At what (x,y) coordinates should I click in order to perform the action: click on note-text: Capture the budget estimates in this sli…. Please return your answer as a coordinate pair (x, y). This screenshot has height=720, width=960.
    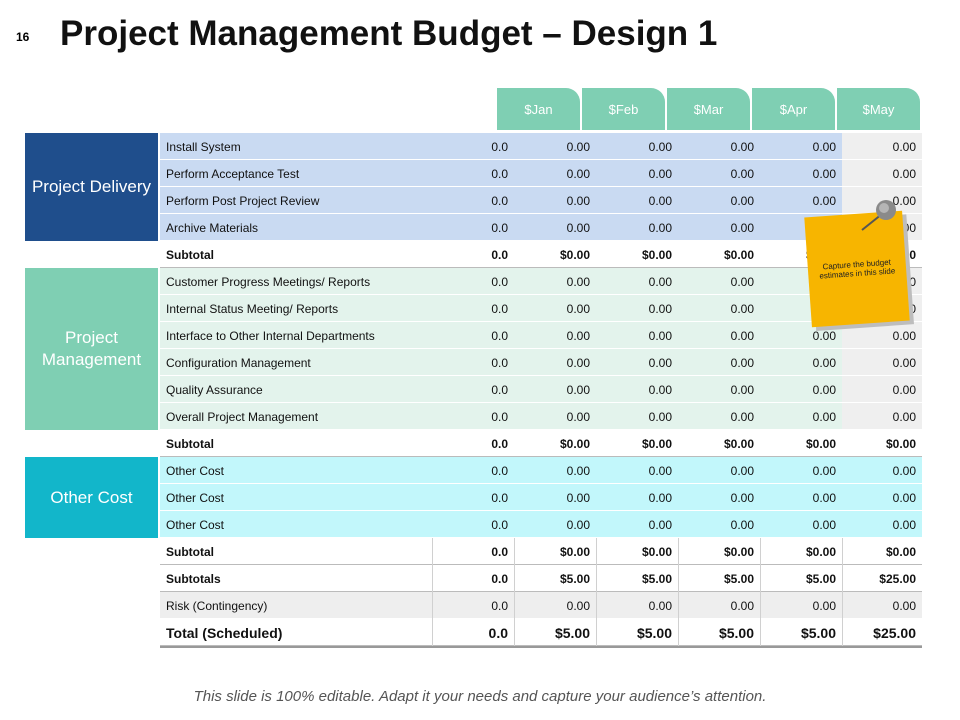
    Looking at the image, I should click on (857, 269).